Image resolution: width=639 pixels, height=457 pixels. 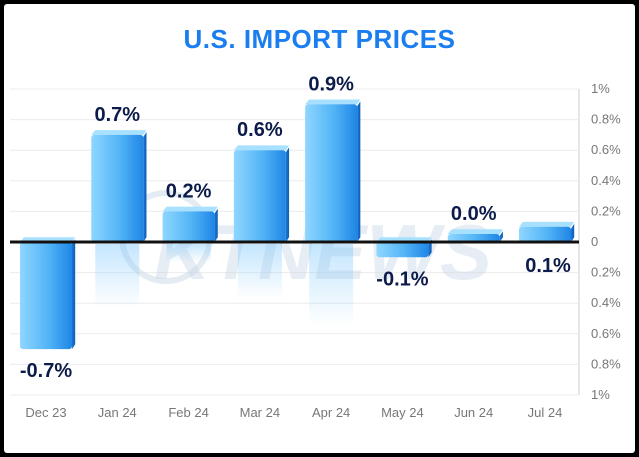 What do you see at coordinates (117, 115) in the screenshot?
I see `bar-value-label: 0.7%` at bounding box center [117, 115].